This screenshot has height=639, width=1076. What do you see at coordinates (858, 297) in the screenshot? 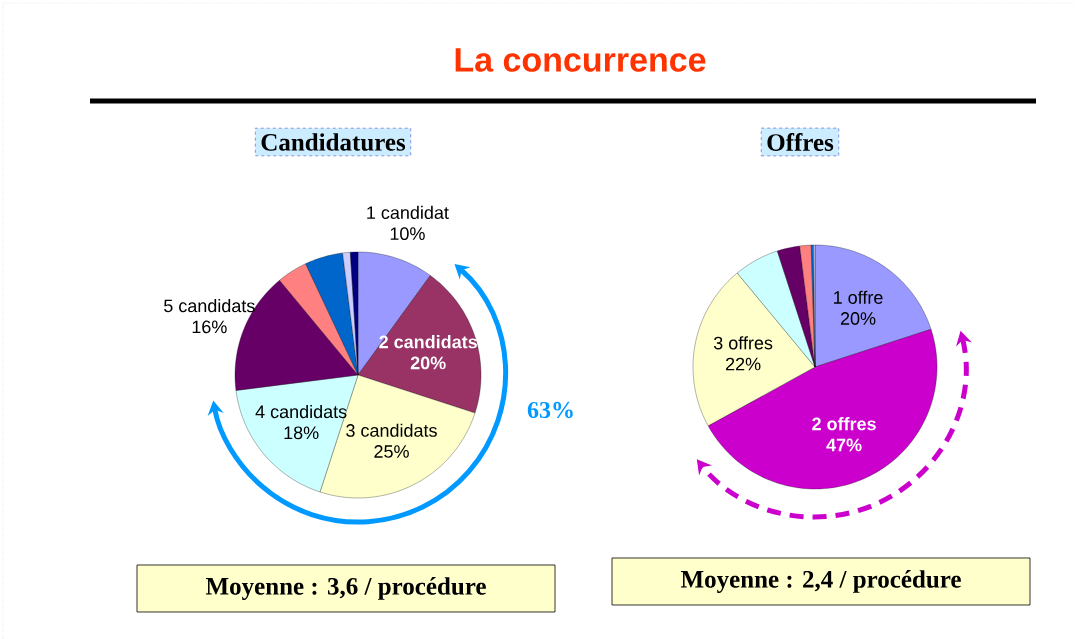
I see `slice-label: 1 offre` at bounding box center [858, 297].